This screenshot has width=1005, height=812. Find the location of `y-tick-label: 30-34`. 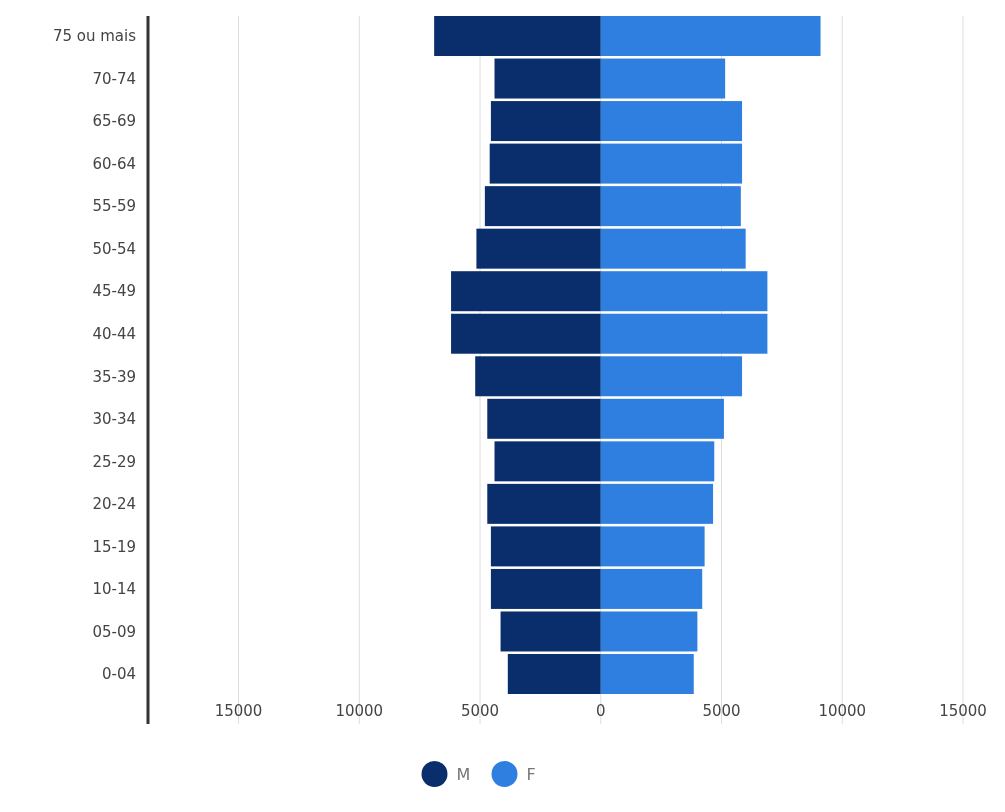

y-tick-label: 30-34 is located at coordinates (114, 419).